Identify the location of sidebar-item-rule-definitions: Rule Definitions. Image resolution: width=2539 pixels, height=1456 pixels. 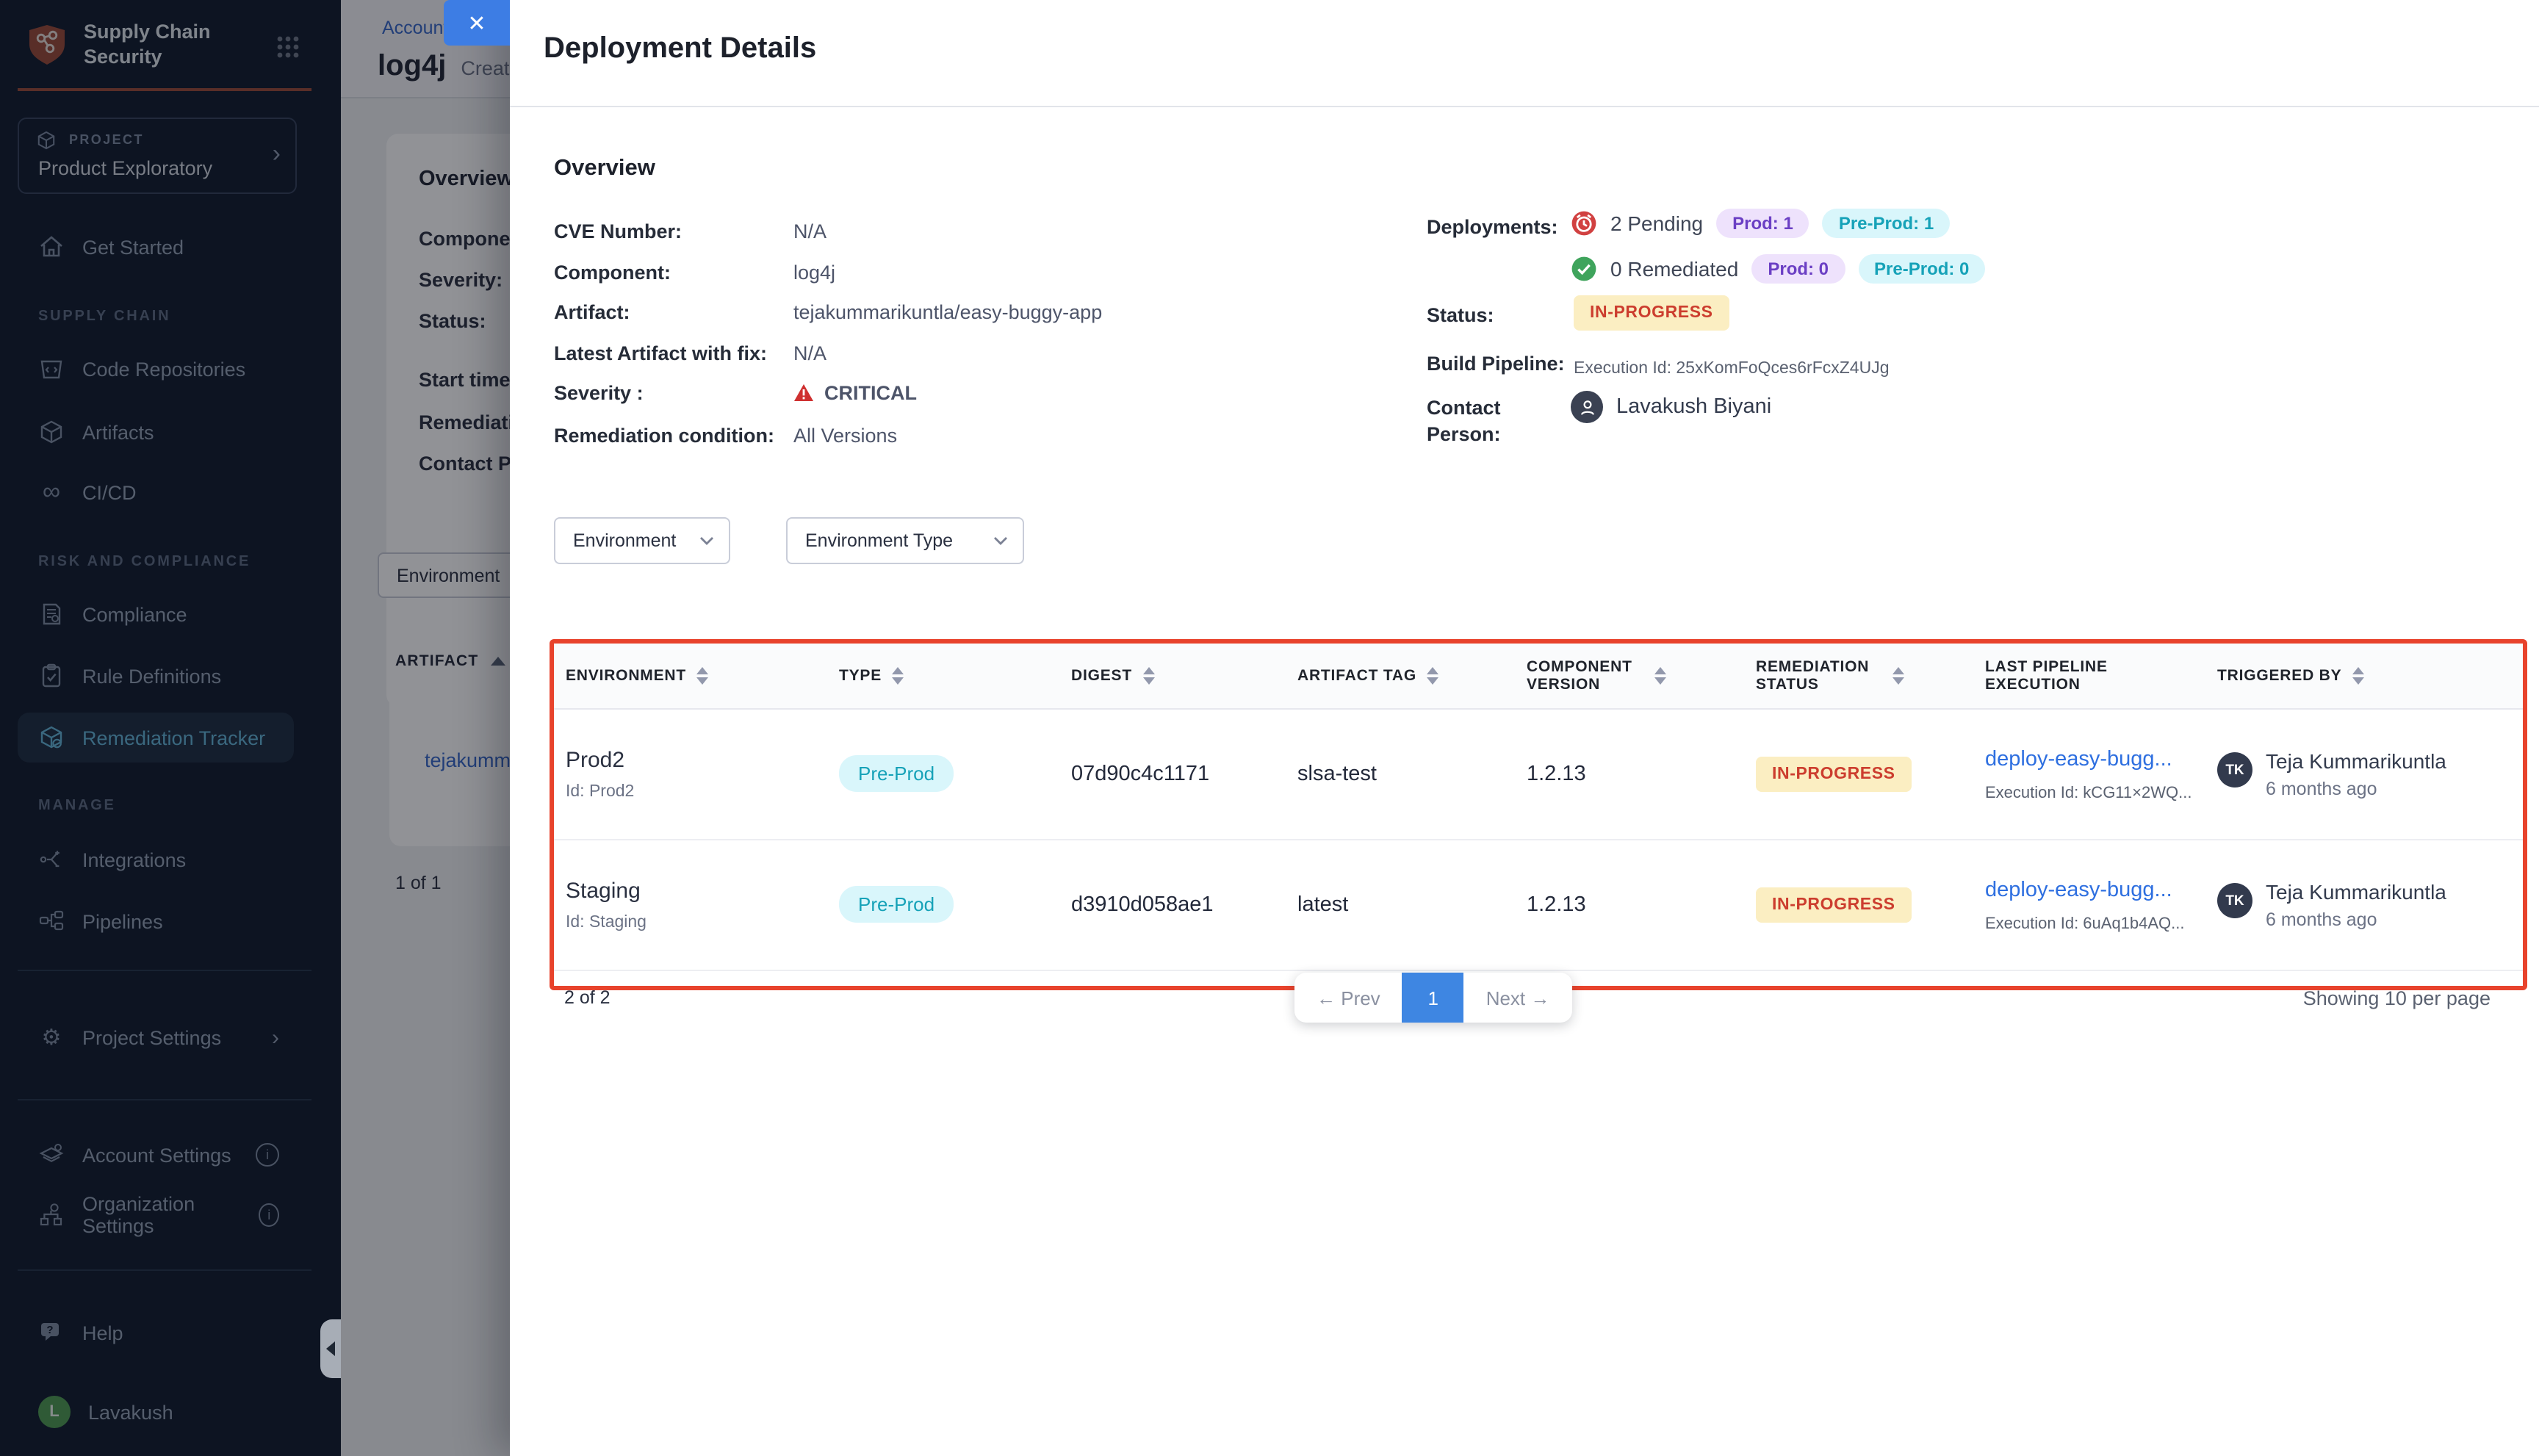
(156, 676).